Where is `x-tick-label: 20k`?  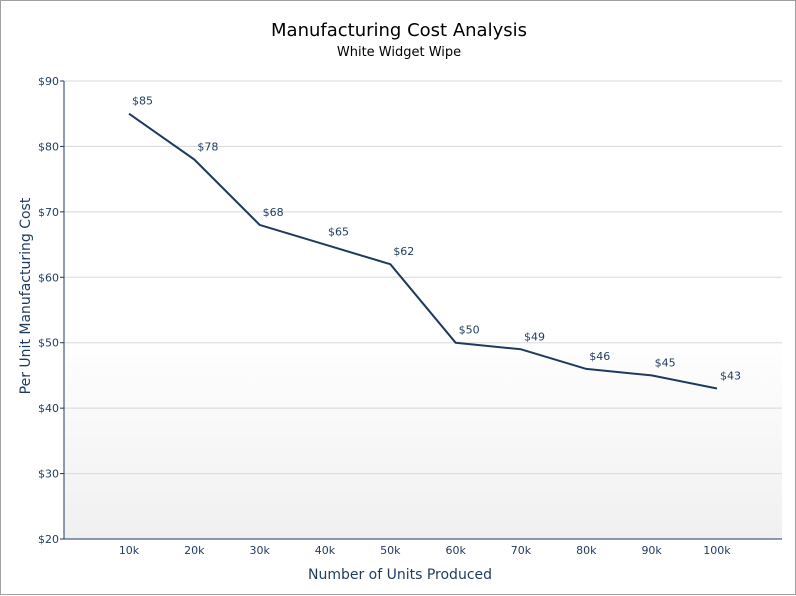 x-tick-label: 20k is located at coordinates (194, 550).